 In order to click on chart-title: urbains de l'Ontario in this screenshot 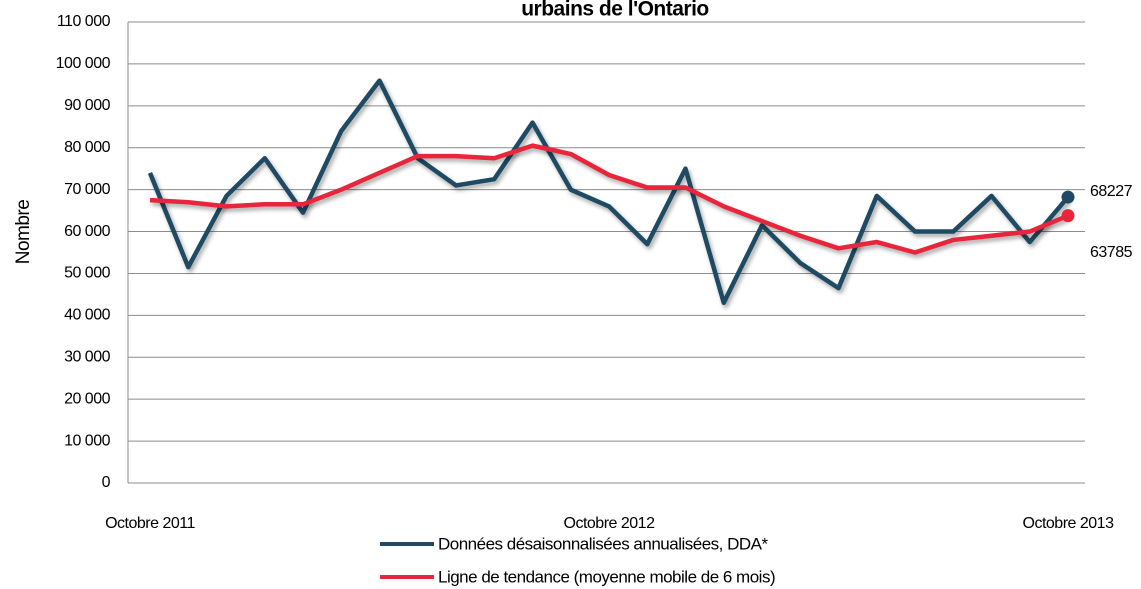, I will do `click(615, 10)`.